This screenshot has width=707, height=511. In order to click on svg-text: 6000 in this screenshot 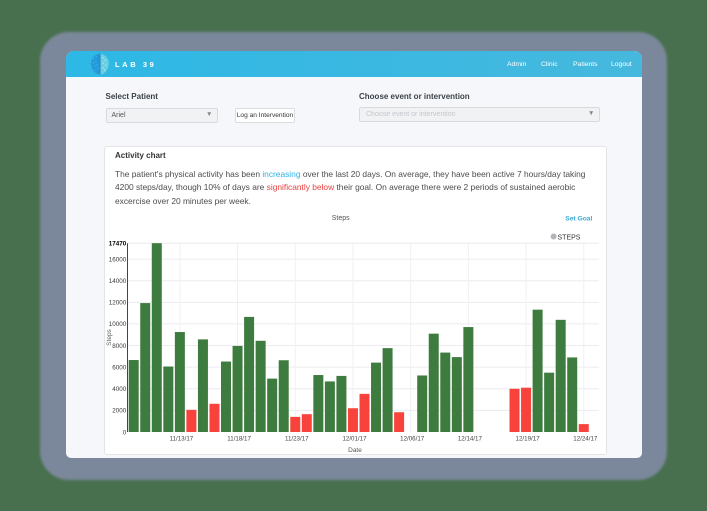, I will do `click(119, 367)`.